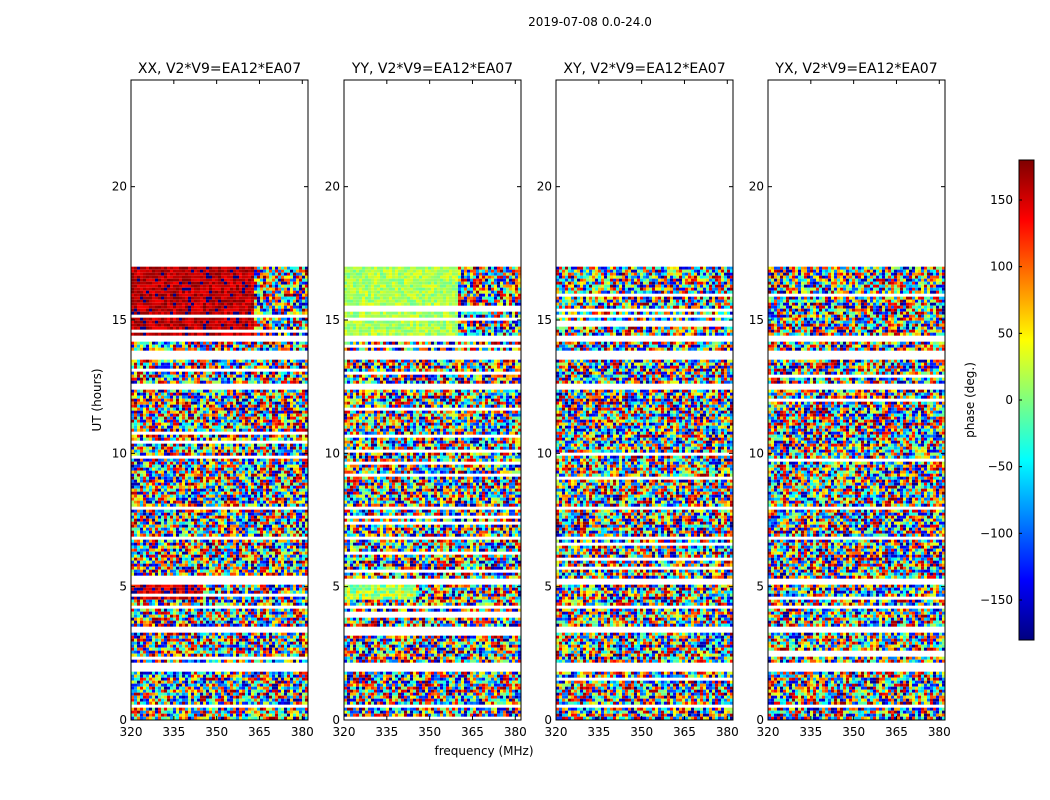  What do you see at coordinates (855, 69) in the screenshot?
I see `panel-title: YX, V2*V9=EA12*EA07` at bounding box center [855, 69].